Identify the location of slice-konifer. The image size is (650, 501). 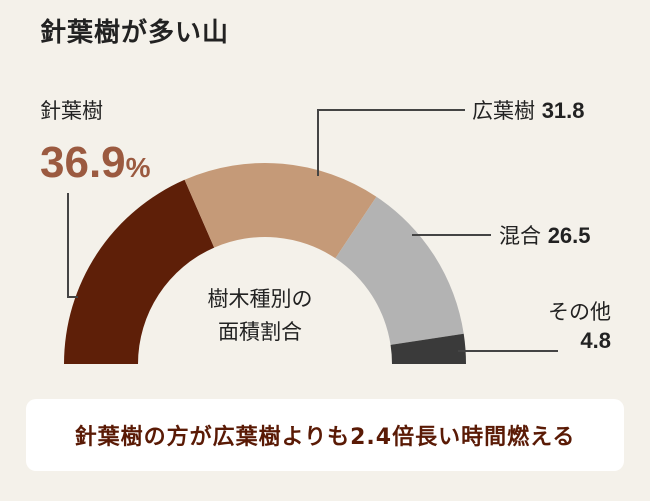
(139, 271).